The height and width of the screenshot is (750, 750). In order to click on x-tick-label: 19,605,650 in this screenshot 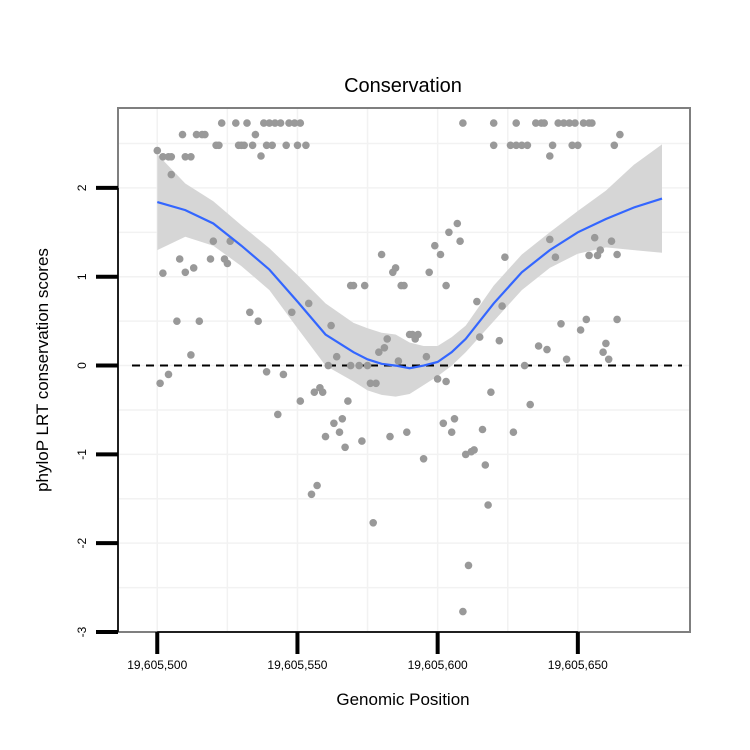, I will do `click(578, 665)`.